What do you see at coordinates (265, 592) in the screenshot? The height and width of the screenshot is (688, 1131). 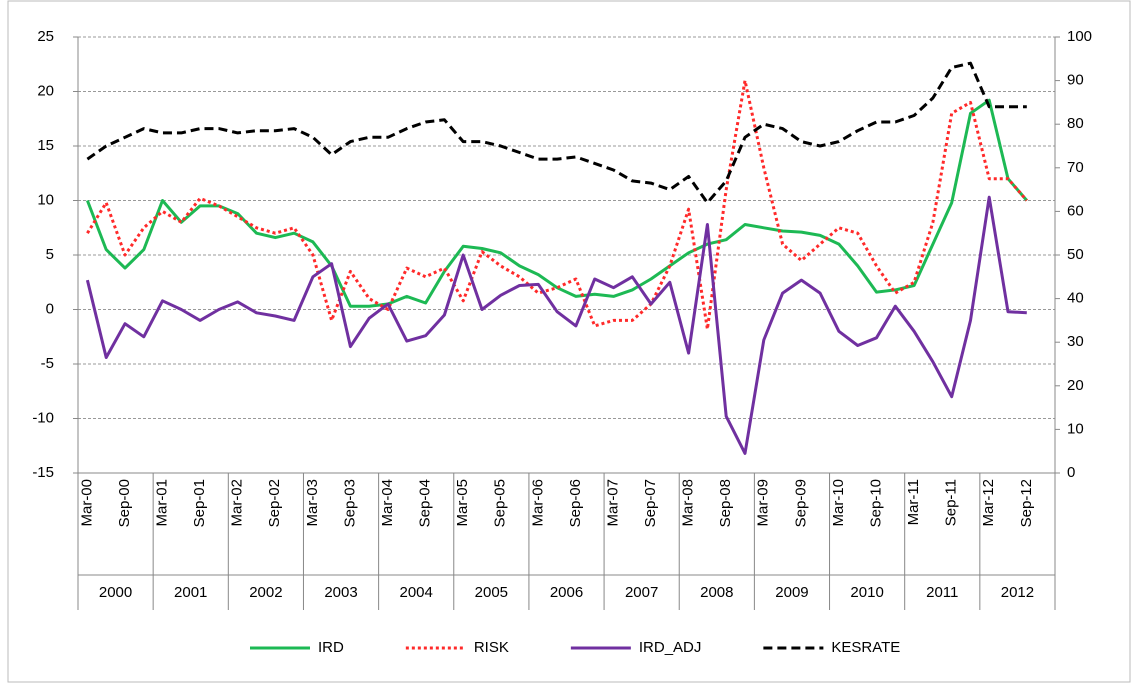 I see `year-label: 2002` at bounding box center [265, 592].